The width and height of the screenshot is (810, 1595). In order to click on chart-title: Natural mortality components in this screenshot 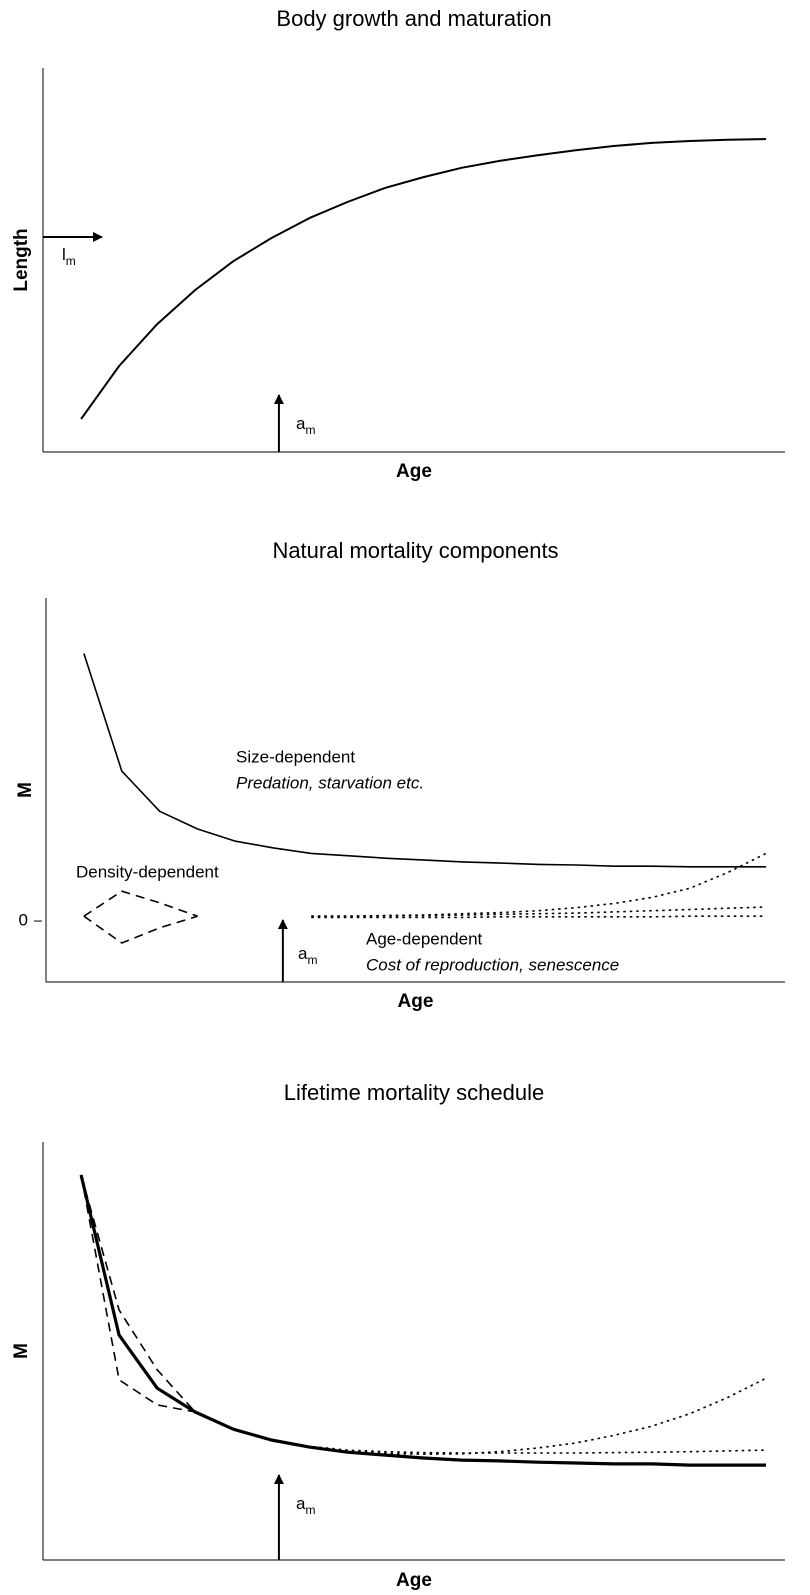, I will do `click(415, 550)`.